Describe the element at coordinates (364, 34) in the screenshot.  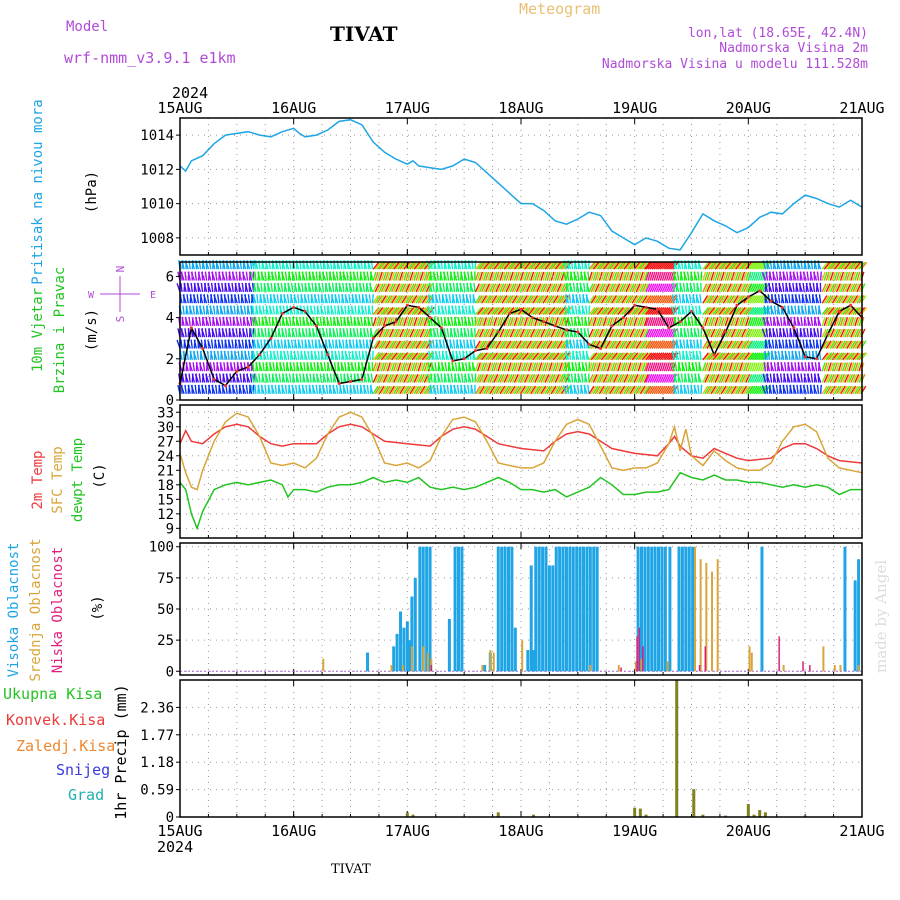
I see `station-title: TIVAT` at that location.